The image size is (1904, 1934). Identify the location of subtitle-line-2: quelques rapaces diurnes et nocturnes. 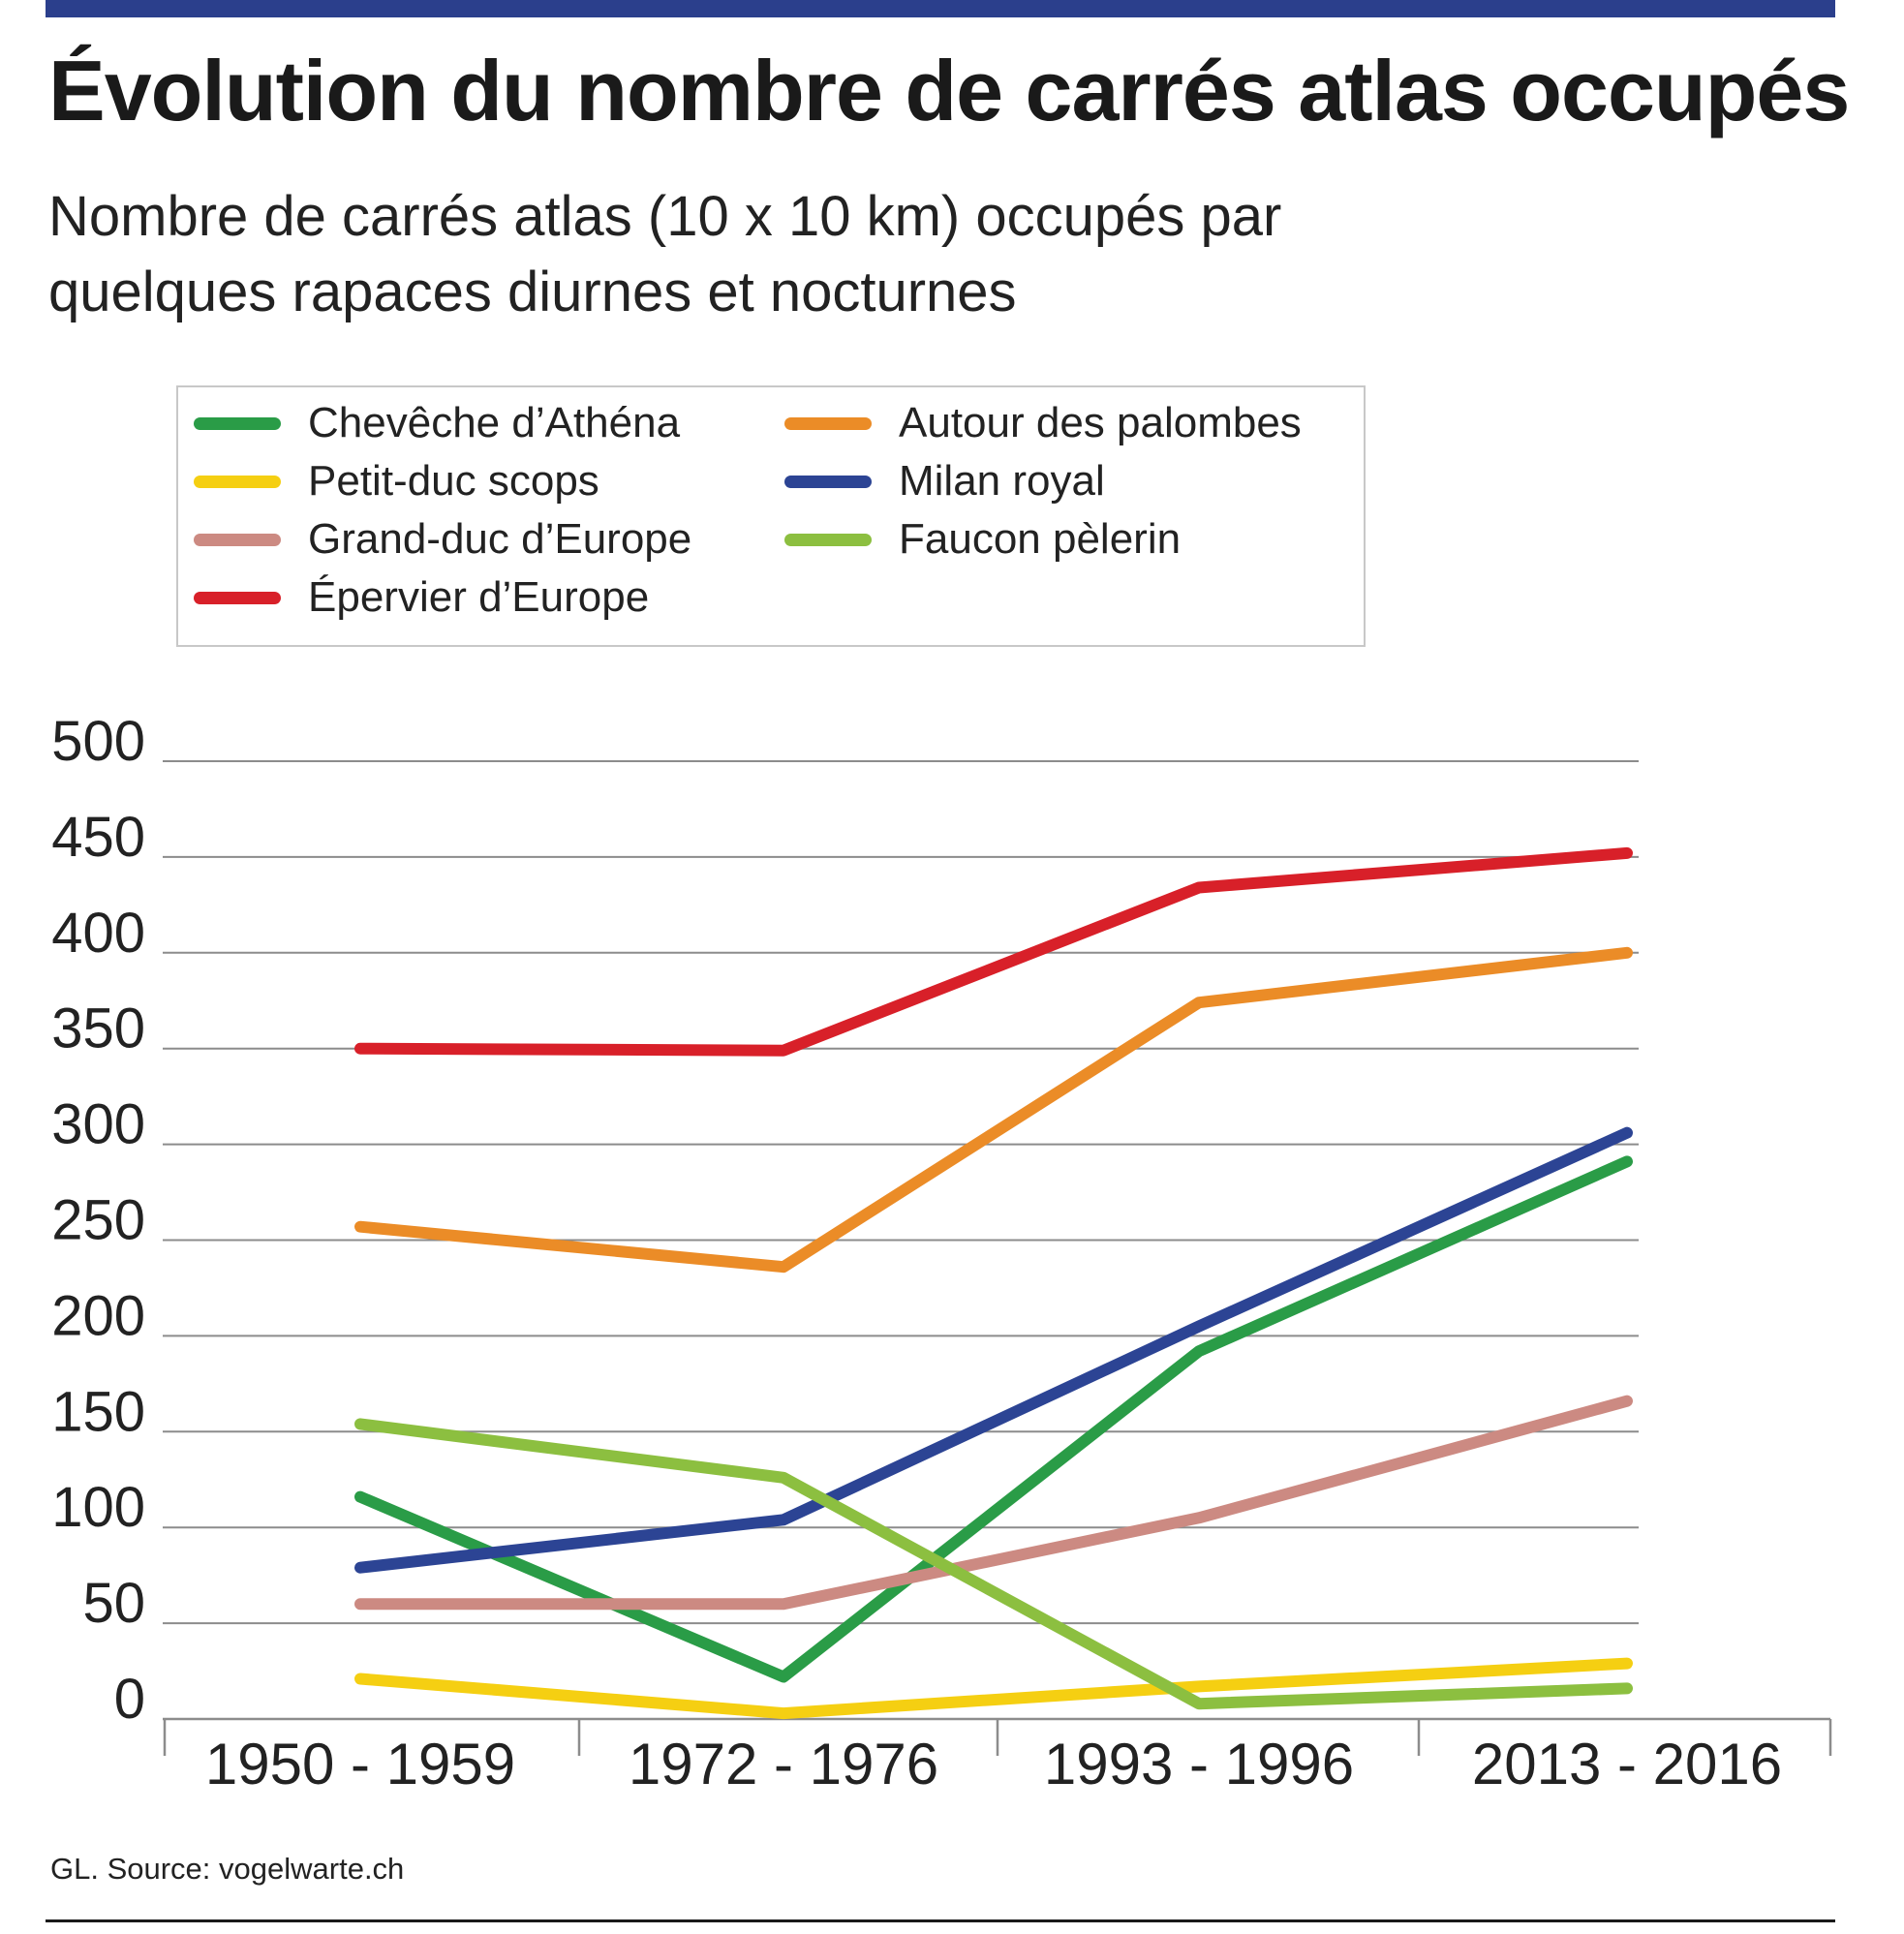
(532, 292).